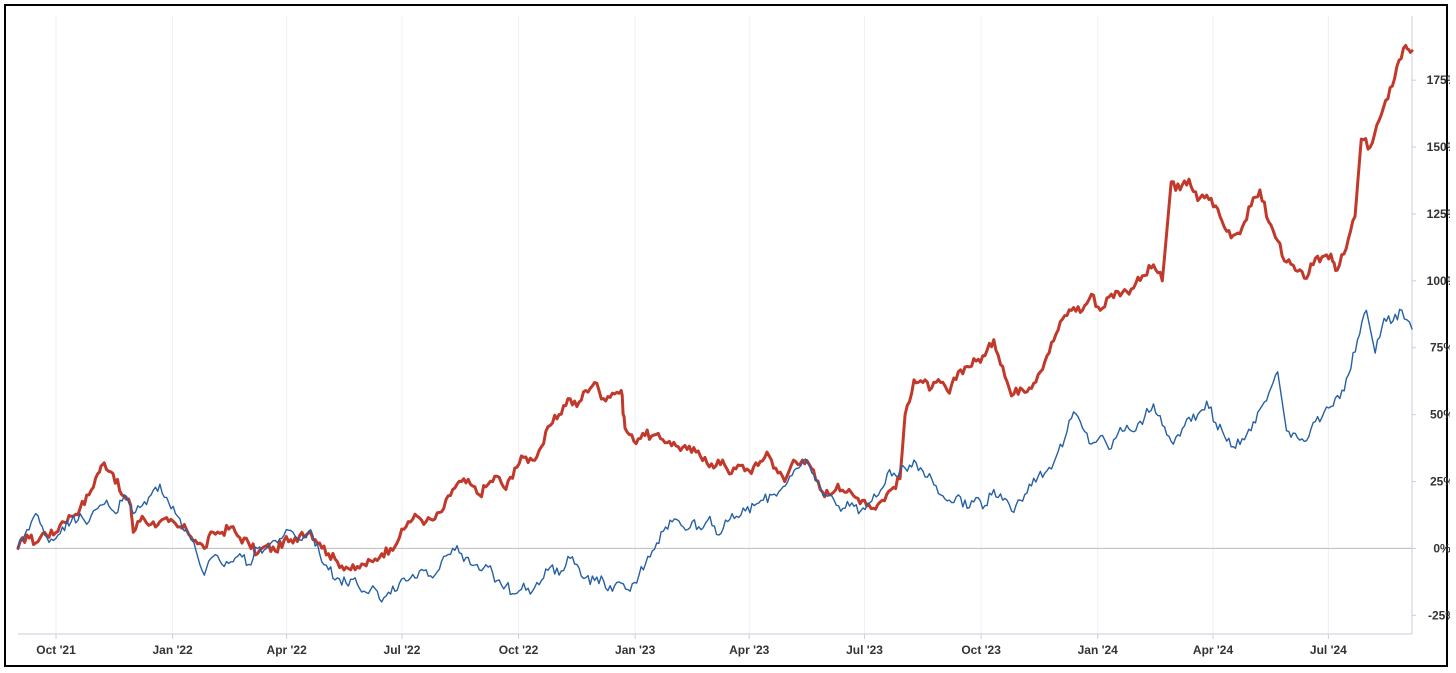 Image resolution: width=1456 pixels, height=673 pixels. What do you see at coordinates (519, 650) in the screenshot?
I see `x-tick-label: Oct '22` at bounding box center [519, 650].